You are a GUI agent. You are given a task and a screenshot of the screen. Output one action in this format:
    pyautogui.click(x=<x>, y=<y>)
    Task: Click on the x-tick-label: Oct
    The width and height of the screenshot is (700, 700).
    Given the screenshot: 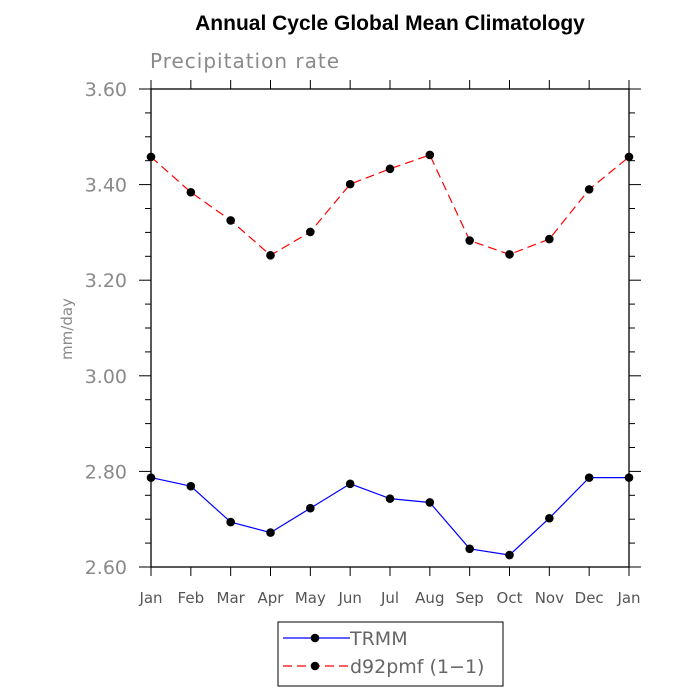 What is the action you would take?
    pyautogui.click(x=510, y=598)
    